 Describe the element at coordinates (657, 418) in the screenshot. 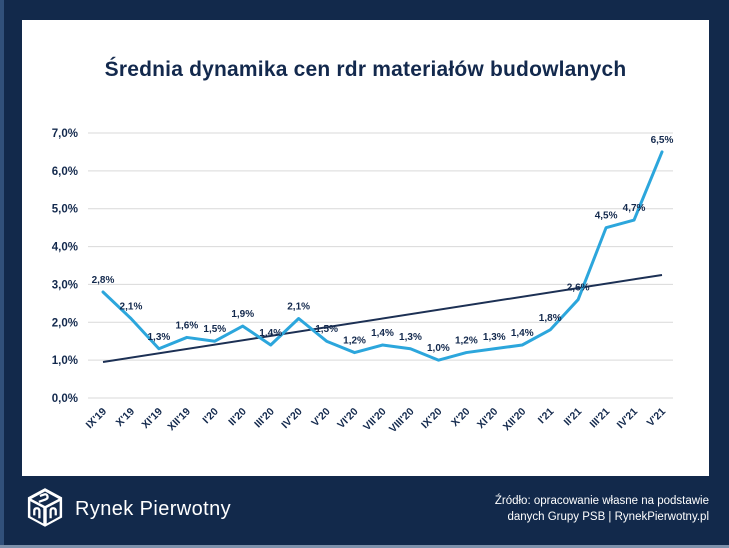

I see `x-axis-tick-label: V'21` at that location.